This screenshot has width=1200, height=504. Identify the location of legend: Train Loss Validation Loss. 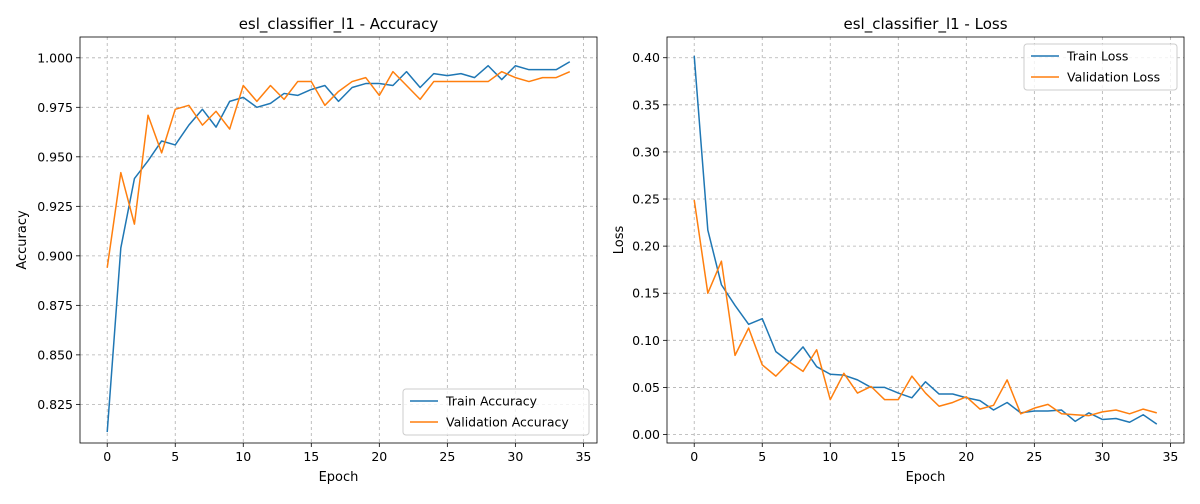
(1100, 67).